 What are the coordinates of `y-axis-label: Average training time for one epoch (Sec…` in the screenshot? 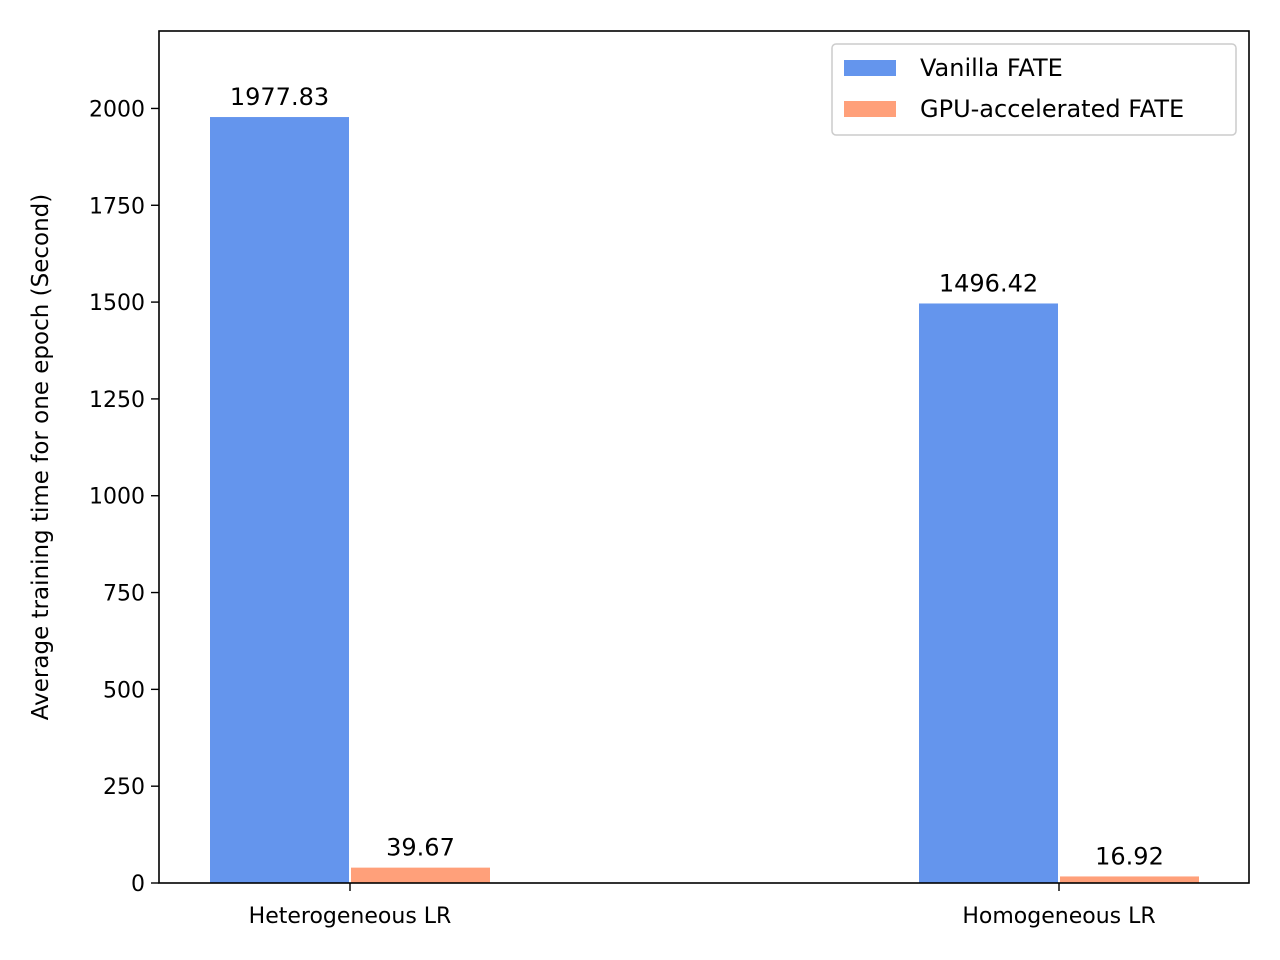 It's located at (41, 457).